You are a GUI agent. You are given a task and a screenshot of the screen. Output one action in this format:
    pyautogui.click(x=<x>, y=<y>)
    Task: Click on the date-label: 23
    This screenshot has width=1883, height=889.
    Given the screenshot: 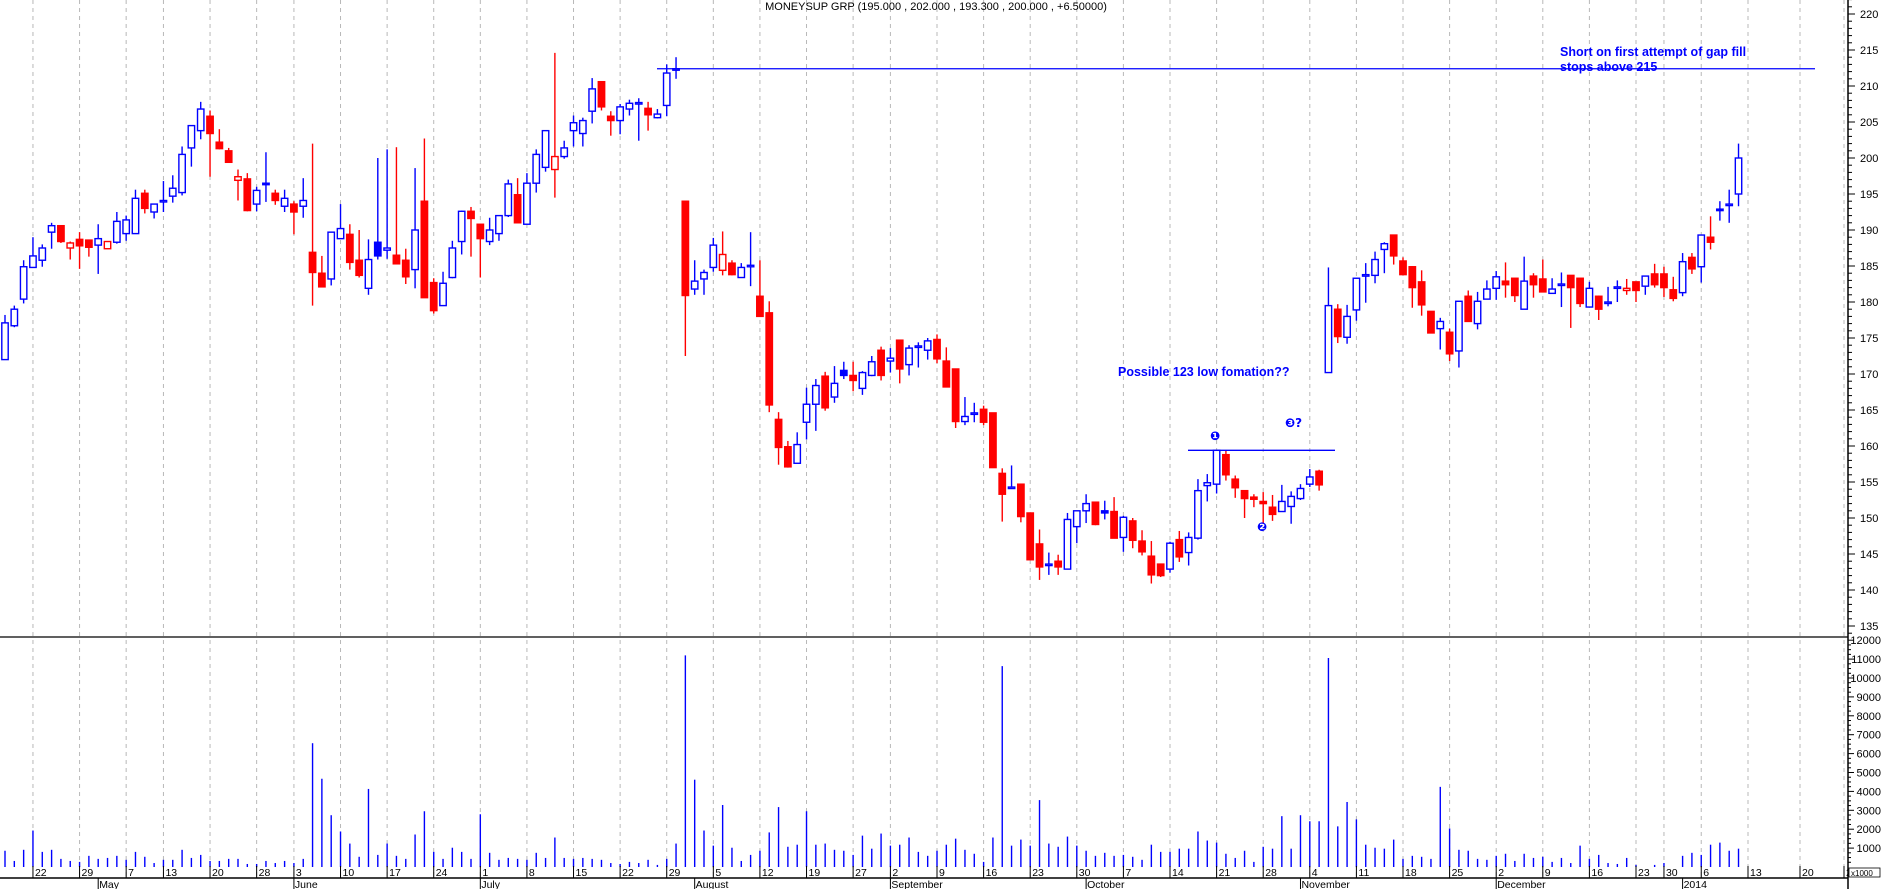 What is the action you would take?
    pyautogui.click(x=1644, y=873)
    